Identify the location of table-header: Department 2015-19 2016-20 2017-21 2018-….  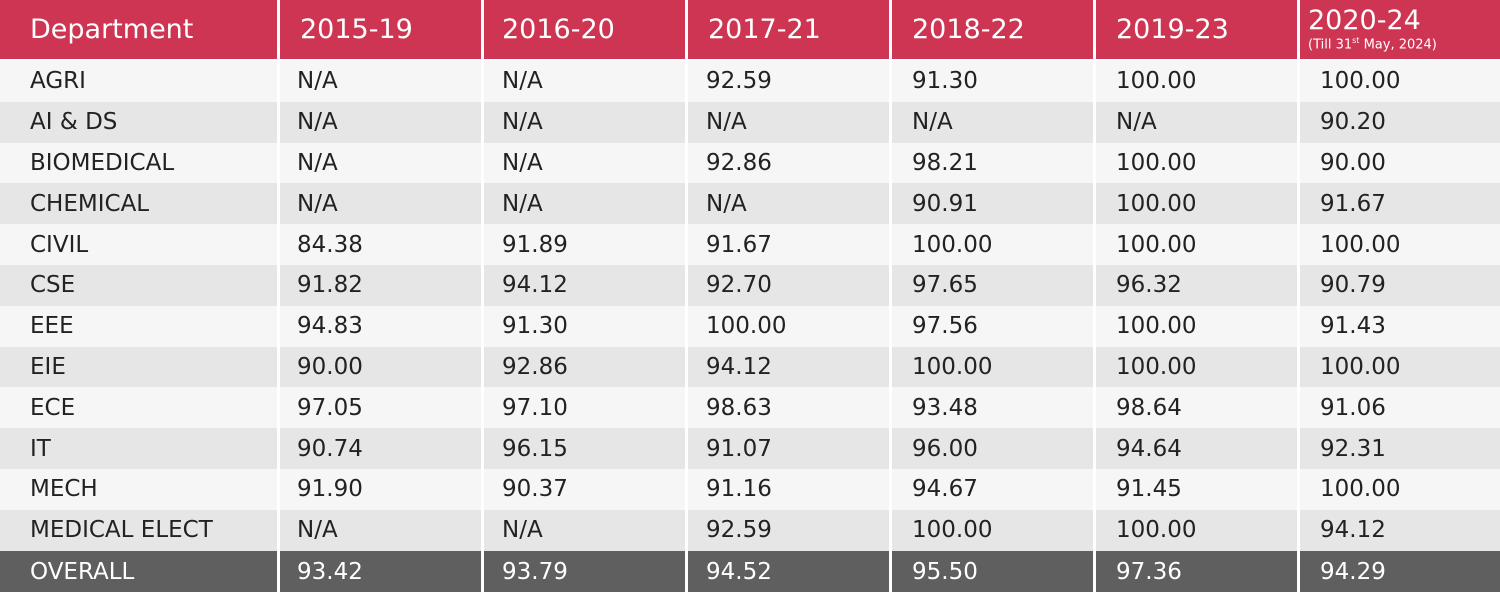
(750, 29).